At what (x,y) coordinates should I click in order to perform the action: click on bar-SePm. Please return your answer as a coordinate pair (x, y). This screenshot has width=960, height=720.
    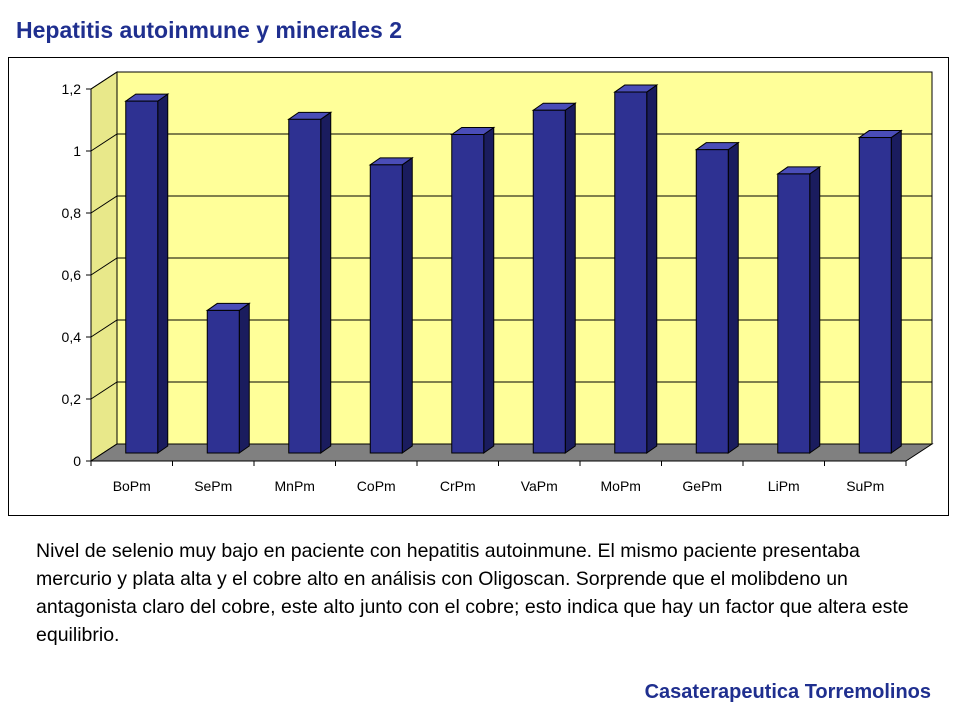
    Looking at the image, I should click on (228, 378).